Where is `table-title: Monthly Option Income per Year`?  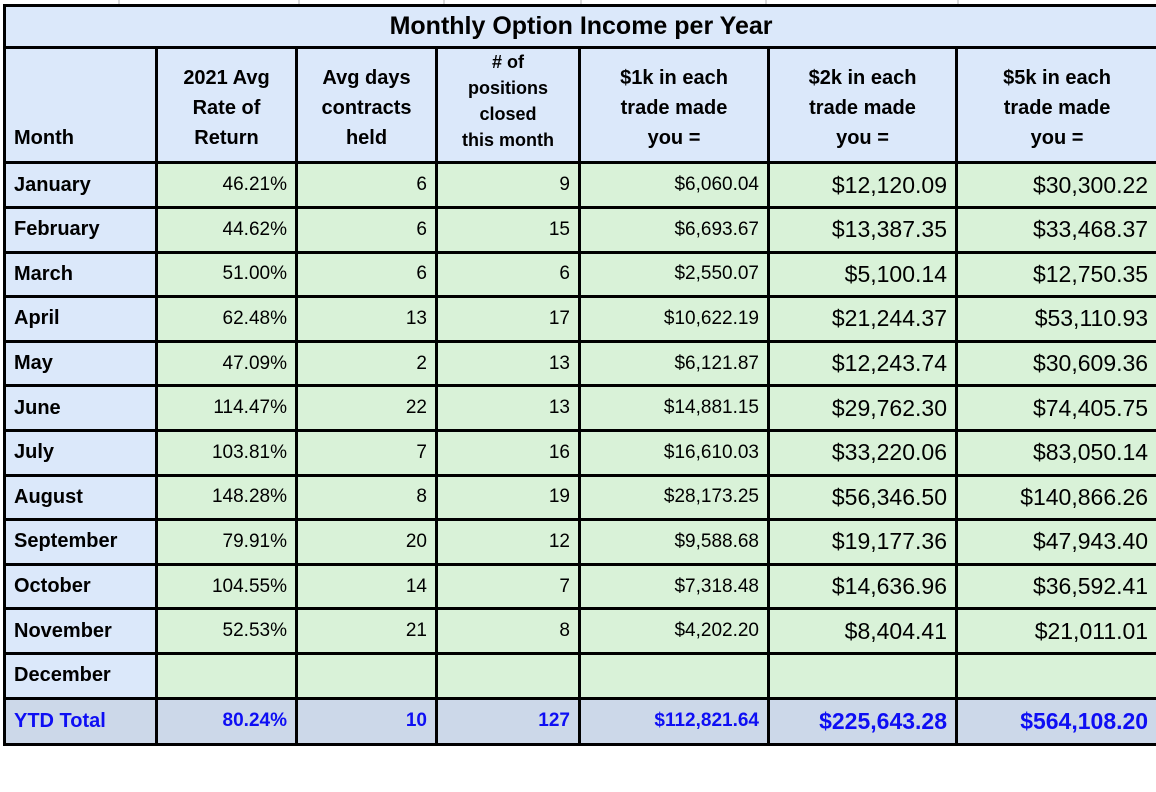 table-title: Monthly Option Income per Year is located at coordinates (579, 26).